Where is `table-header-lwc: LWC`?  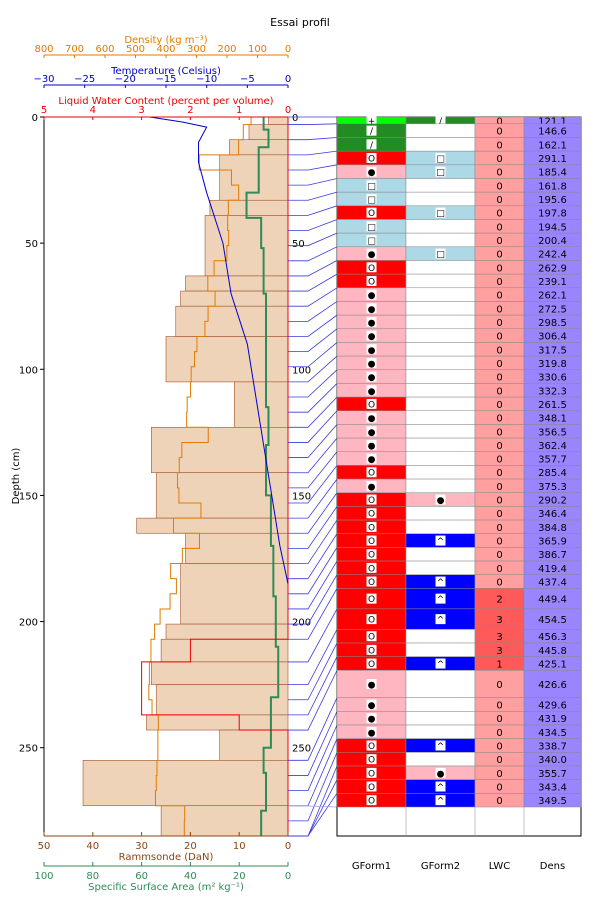 table-header-lwc: LWC is located at coordinates (500, 866).